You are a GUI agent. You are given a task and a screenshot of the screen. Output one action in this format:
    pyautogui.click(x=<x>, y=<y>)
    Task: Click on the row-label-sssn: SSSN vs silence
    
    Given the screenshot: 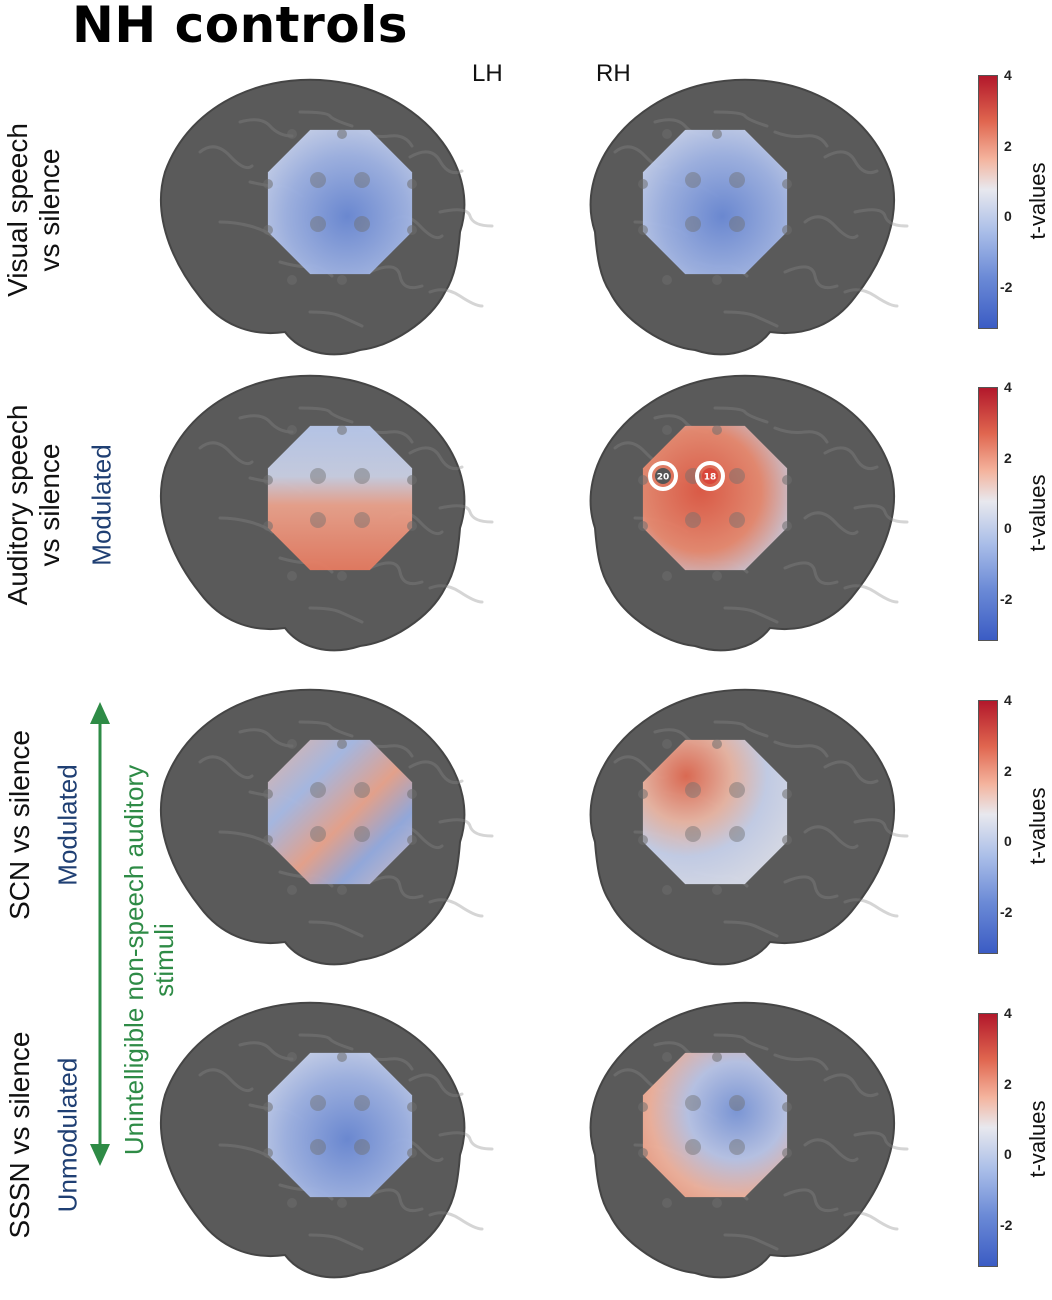 What is the action you would take?
    pyautogui.click(x=19, y=1135)
    